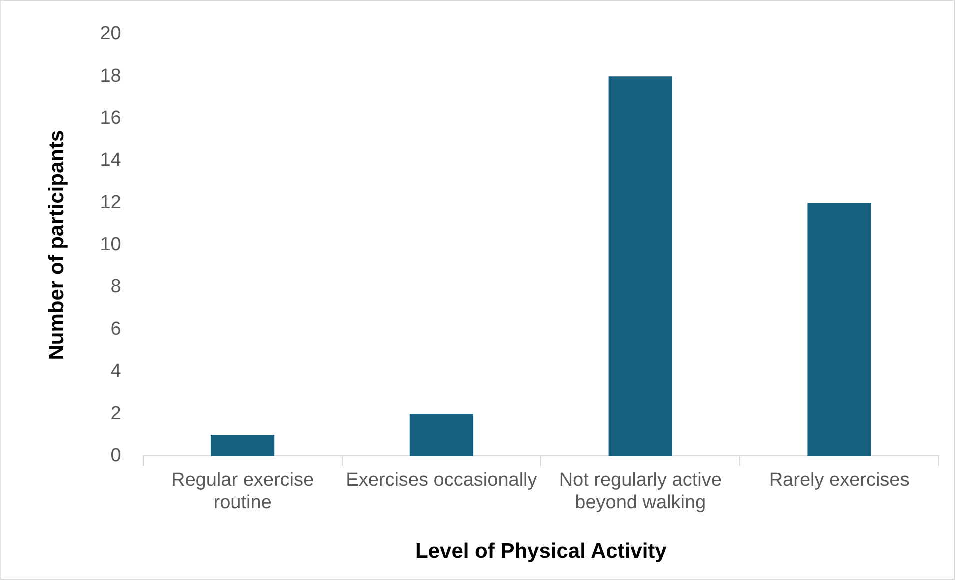 The image size is (955, 580). Describe the element at coordinates (839, 480) in the screenshot. I see `x-tick-label: Rarely exercises` at that location.